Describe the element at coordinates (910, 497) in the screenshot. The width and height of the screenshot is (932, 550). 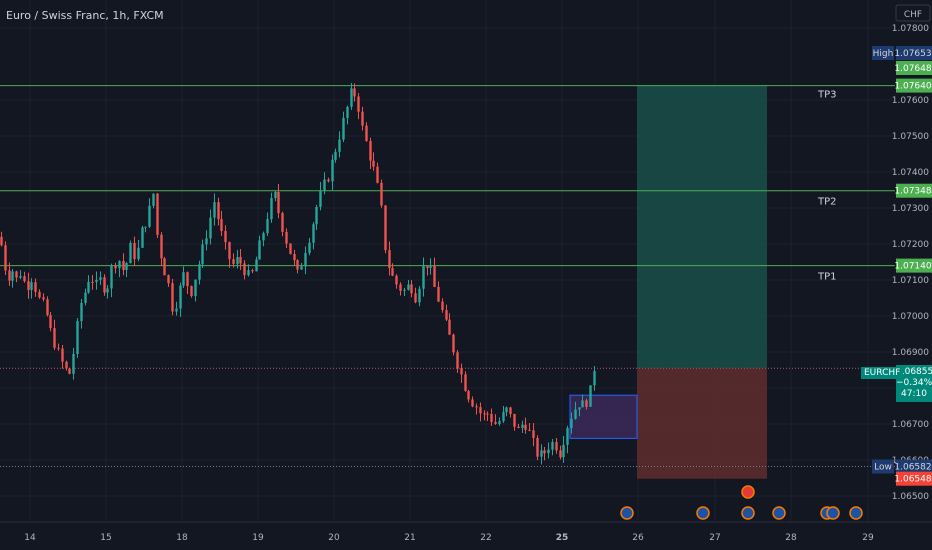
I see `y-tick-label: 1.06500` at that location.